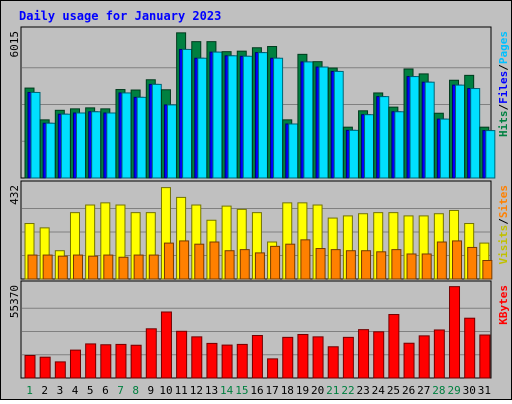 Image resolution: width=512 pixels, height=404 pixels. I want to click on day-label-29: 29, so click(453, 390).